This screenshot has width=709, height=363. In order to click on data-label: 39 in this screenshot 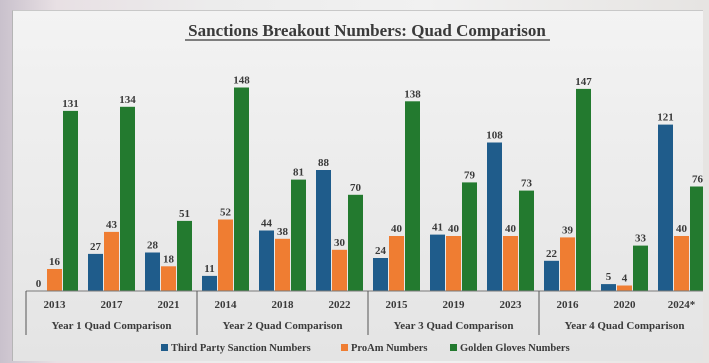, I will do `click(568, 230)`.